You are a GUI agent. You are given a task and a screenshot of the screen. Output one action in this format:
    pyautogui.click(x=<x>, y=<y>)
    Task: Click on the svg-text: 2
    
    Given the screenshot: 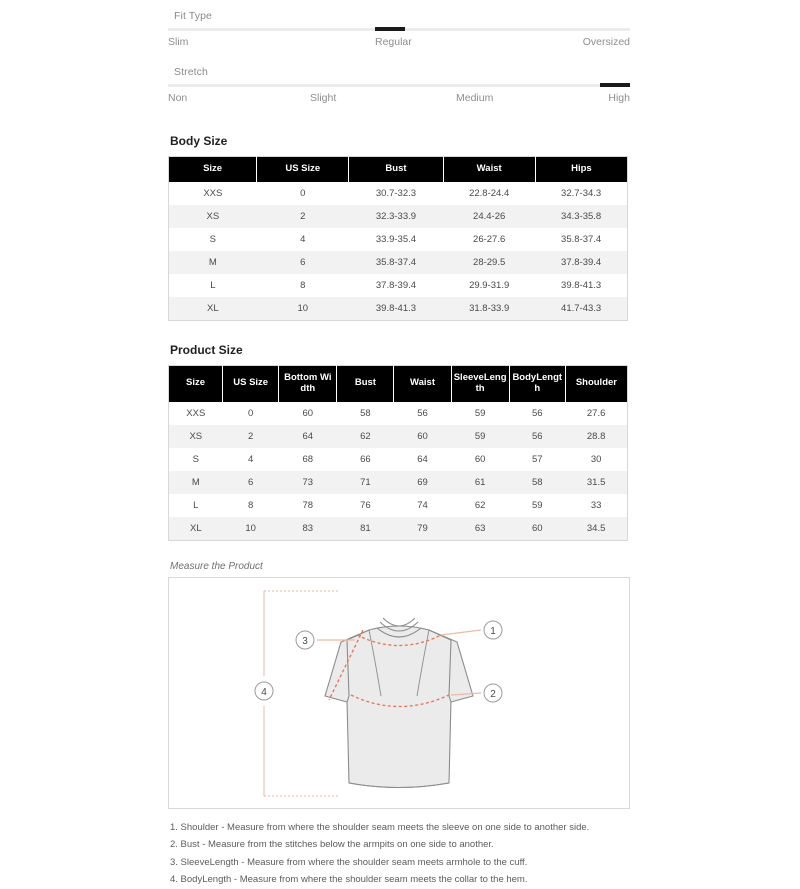 What is the action you would take?
    pyautogui.click(x=493, y=694)
    